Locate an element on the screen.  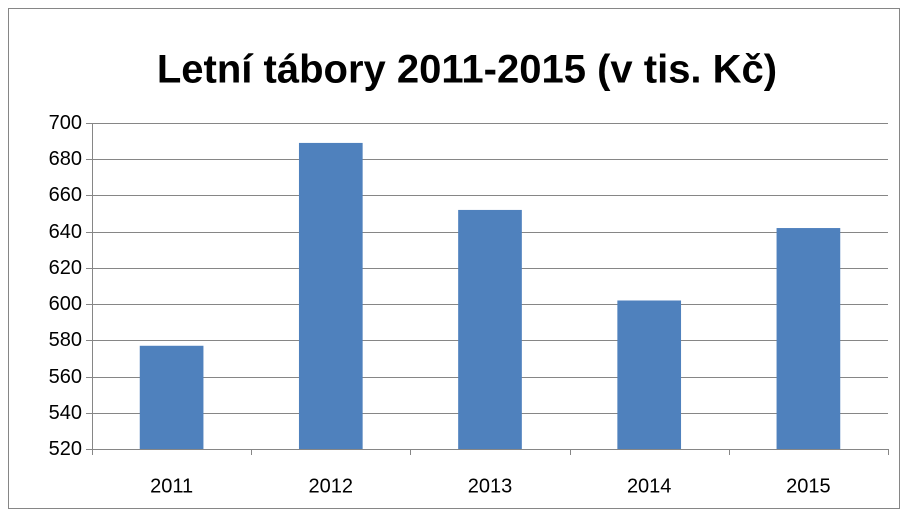
x-tick-label: 2014 is located at coordinates (649, 486).